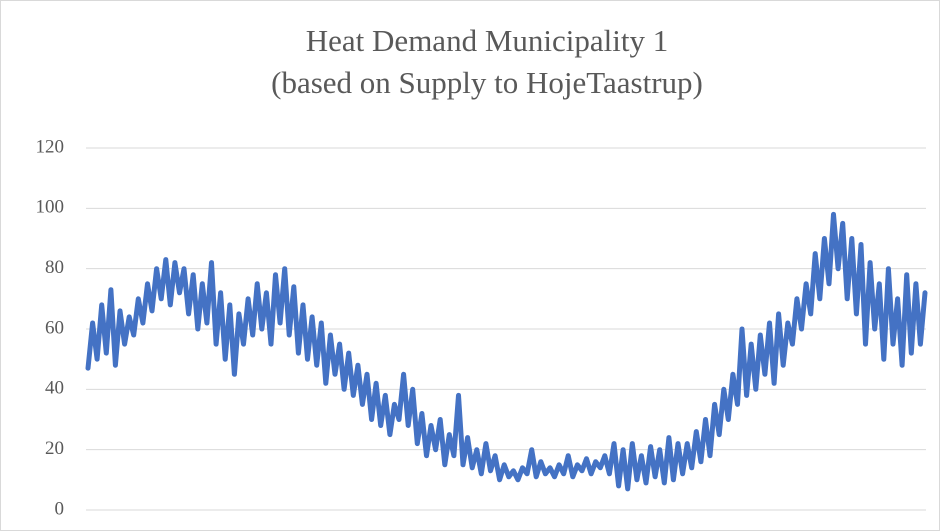  Describe the element at coordinates (487, 40) in the screenshot. I see `chart-title: Heat Demand Municipality 1` at that location.